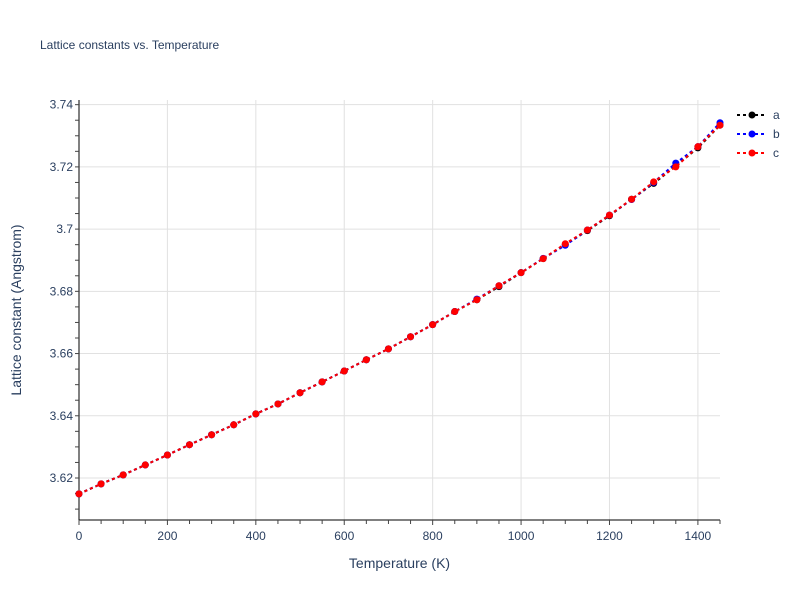  I want to click on y-tick-label: 3.72, so click(62, 167).